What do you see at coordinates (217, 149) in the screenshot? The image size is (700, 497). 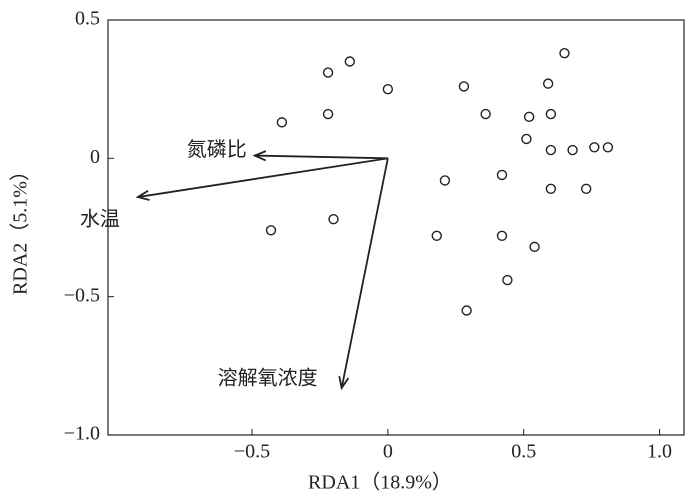 I see `vector-label: 氮磷比` at bounding box center [217, 149].